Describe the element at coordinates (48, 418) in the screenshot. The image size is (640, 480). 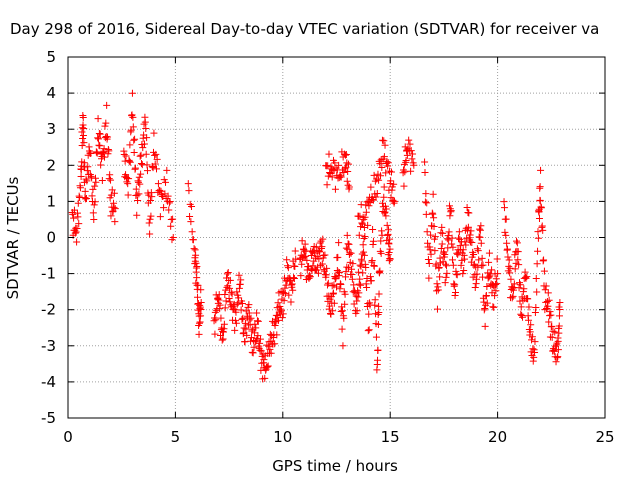
I see `y-tick-label: -5` at that location.